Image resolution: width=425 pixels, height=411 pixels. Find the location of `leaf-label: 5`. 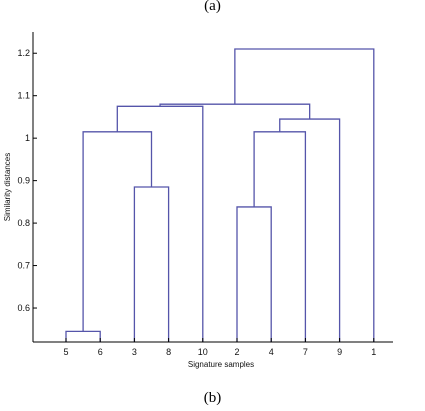

leaf-label: 5 is located at coordinates (65, 352).